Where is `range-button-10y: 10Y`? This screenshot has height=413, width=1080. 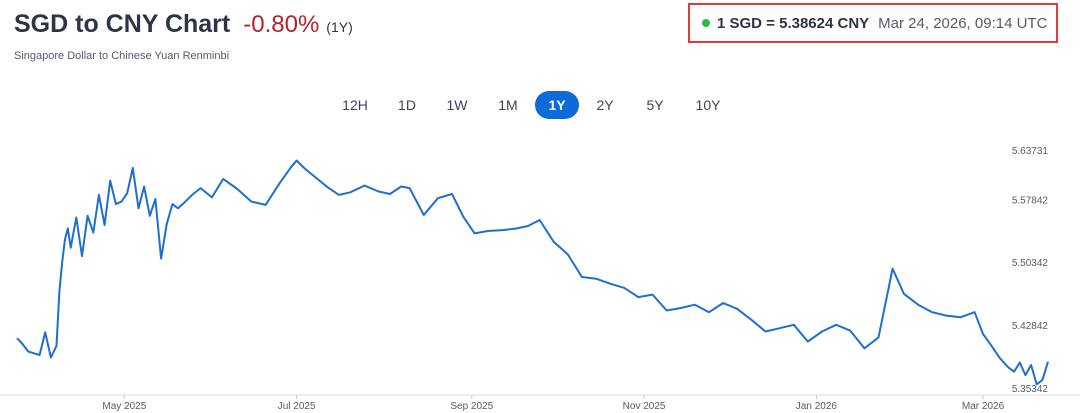
range-button-10y: 10Y is located at coordinates (708, 105).